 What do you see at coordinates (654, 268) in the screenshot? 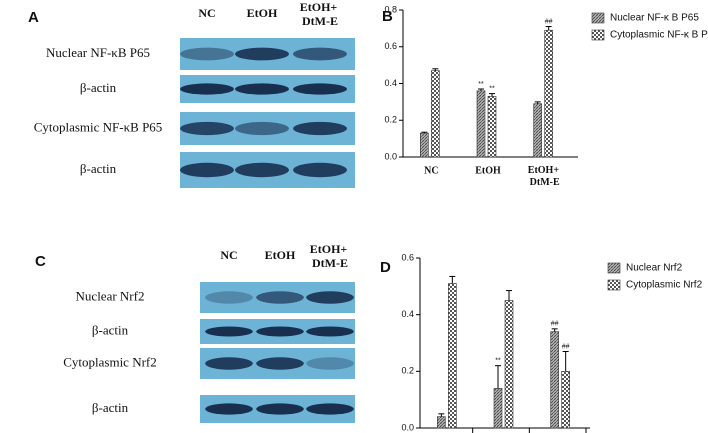
I see `legend-label: Nuclear Nrf2` at bounding box center [654, 268].